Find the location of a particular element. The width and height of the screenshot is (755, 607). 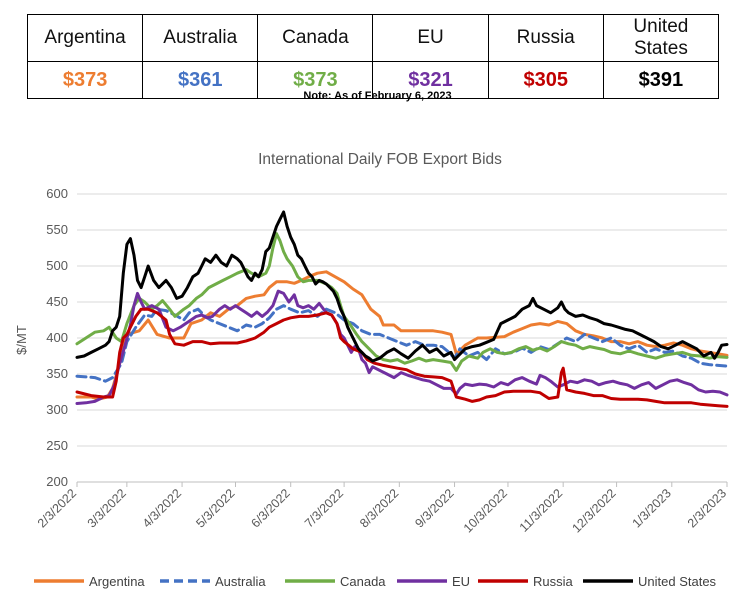

price-russia: $305 is located at coordinates (545, 80).